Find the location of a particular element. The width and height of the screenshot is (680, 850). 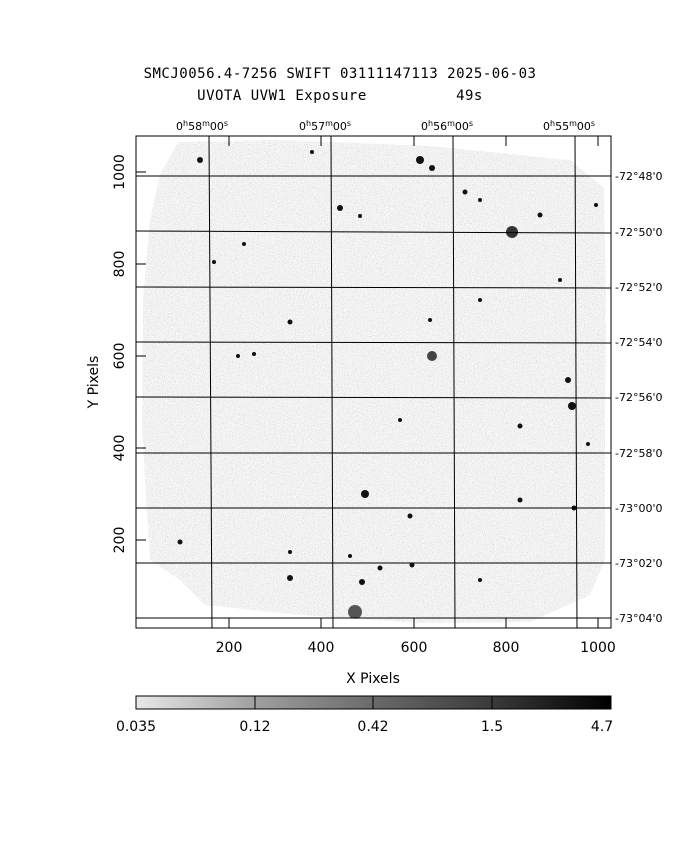

colorbar-ticks is located at coordinates (373, 702).